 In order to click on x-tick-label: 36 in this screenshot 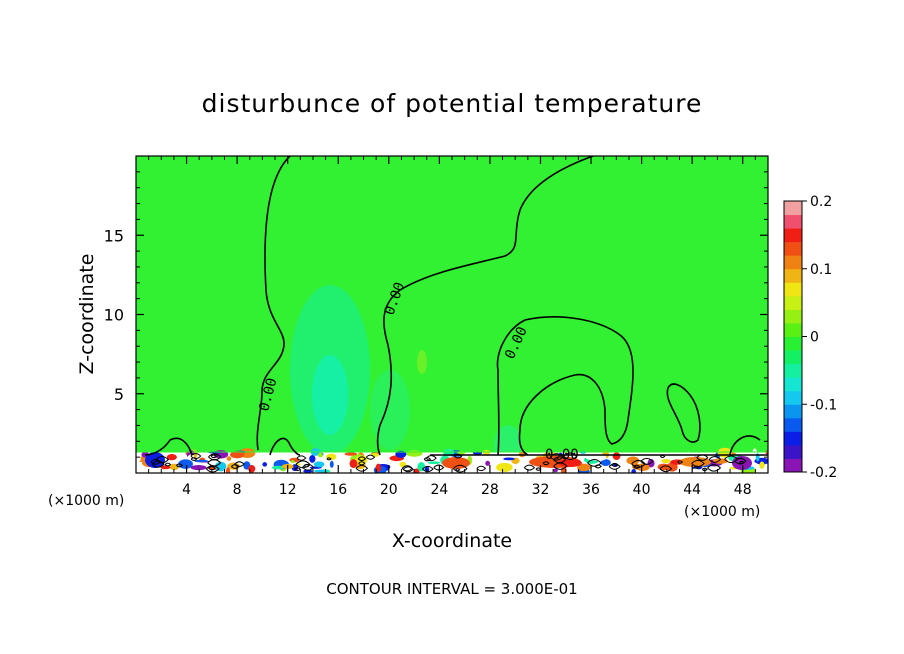, I will do `click(591, 490)`.